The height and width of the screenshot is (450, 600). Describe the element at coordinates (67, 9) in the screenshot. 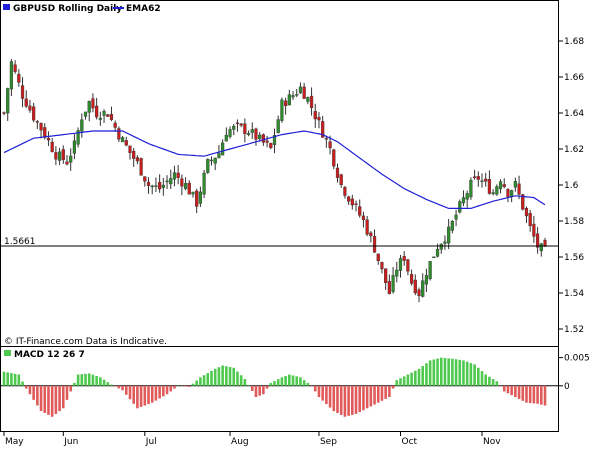

I see `chart-title: GBPUSD Rolling Daily` at that location.